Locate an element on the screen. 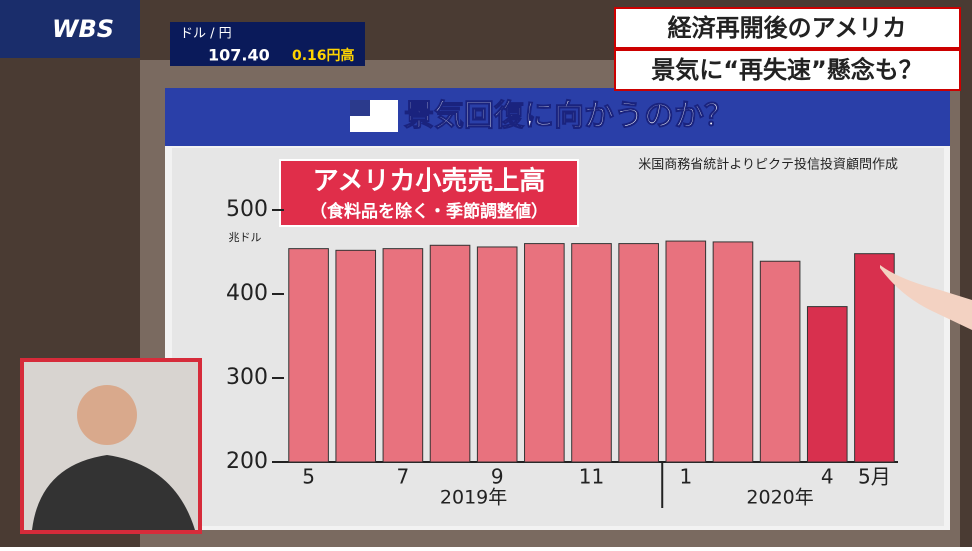 The height and width of the screenshot is (551, 972). caption2-bg is located at coordinates (787, 70).